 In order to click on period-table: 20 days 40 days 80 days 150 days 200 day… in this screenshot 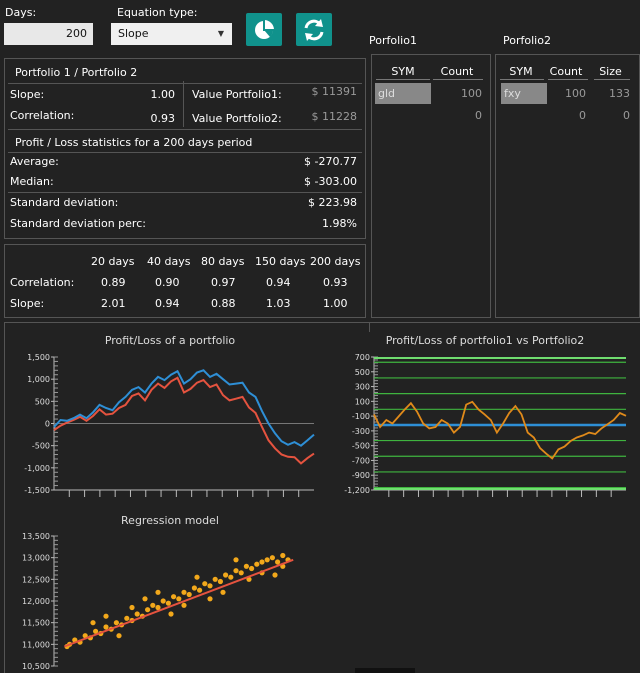, I will do `click(185, 281)`.